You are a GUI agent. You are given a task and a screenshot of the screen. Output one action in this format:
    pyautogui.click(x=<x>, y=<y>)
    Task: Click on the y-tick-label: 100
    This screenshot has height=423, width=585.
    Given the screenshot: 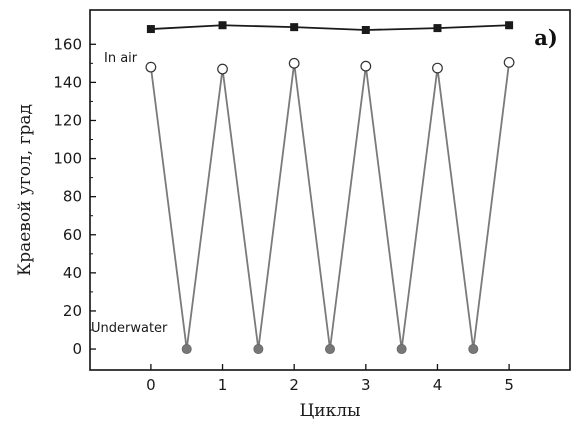 What is the action you would take?
    pyautogui.click(x=67, y=159)
    